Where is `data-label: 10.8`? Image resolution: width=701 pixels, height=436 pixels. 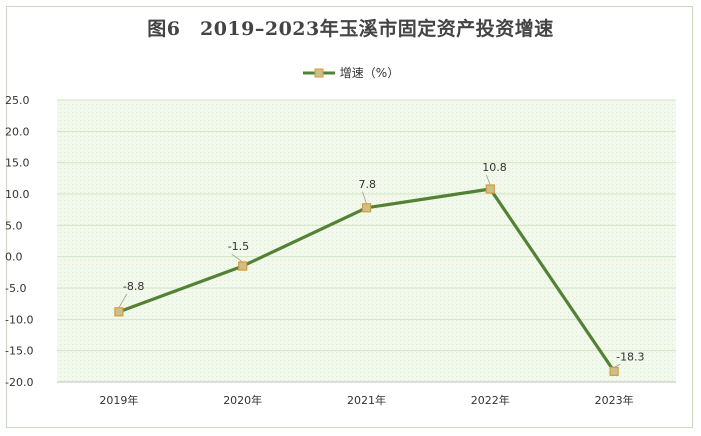 data-label: 10.8 is located at coordinates (494, 167).